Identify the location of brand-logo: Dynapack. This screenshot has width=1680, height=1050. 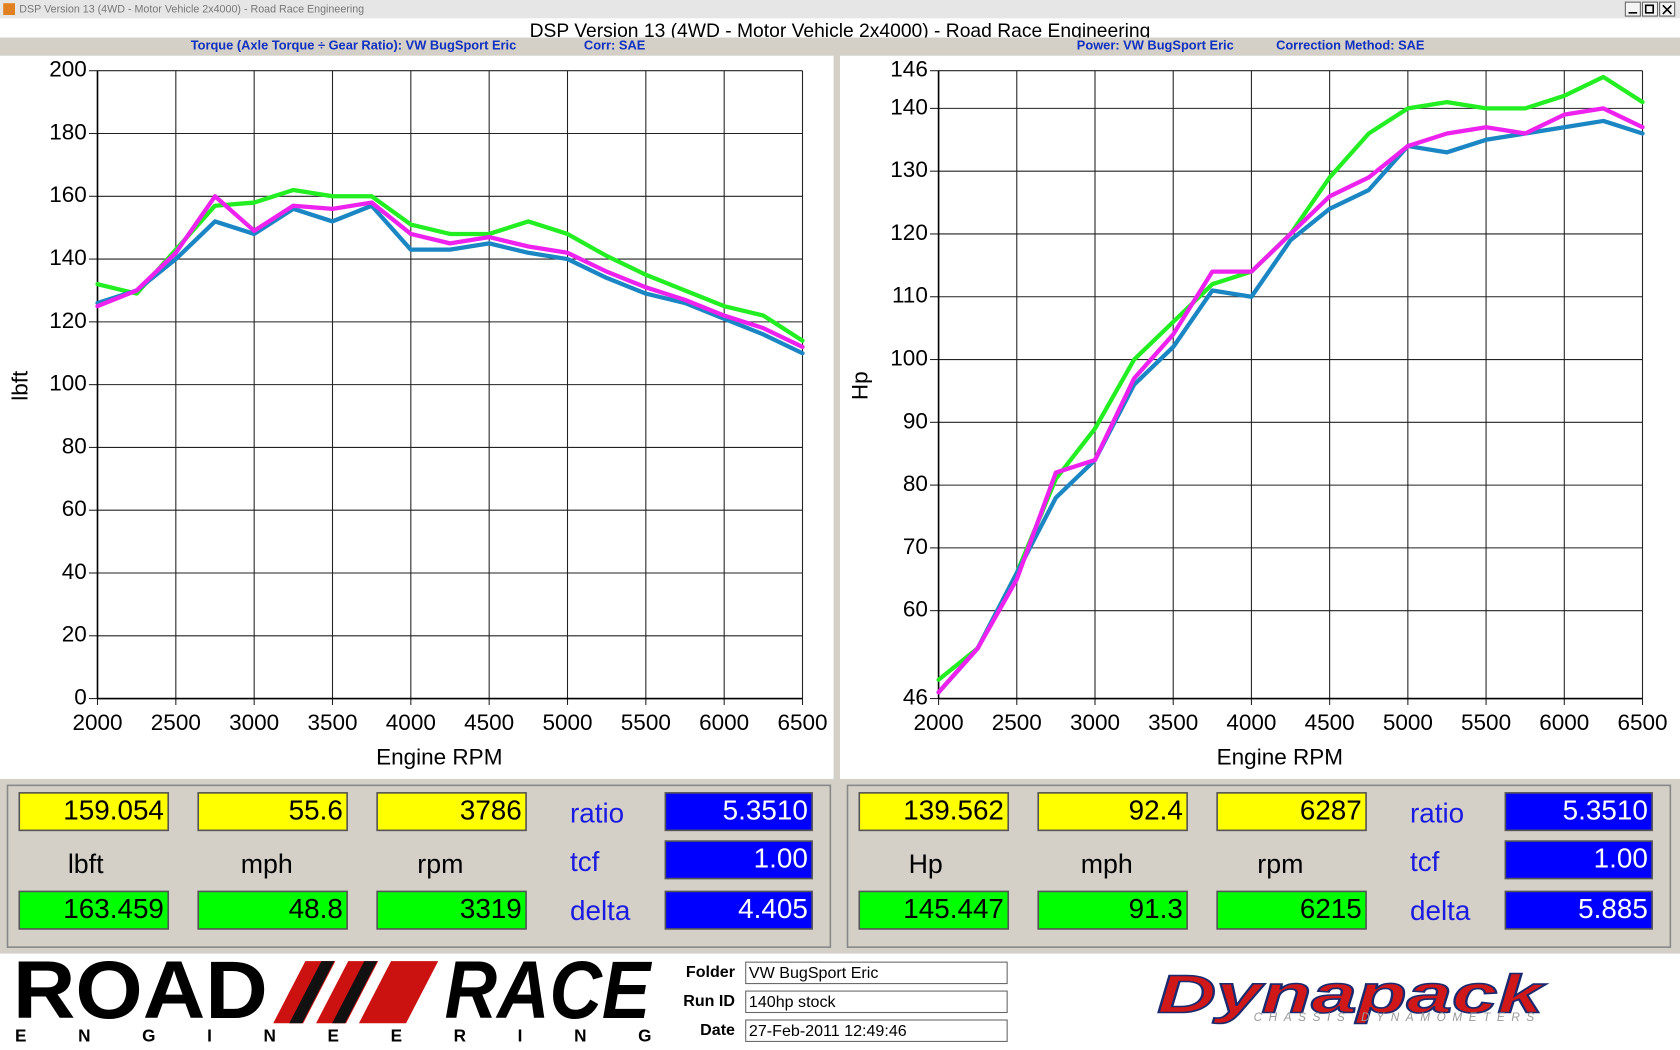
(1352, 995).